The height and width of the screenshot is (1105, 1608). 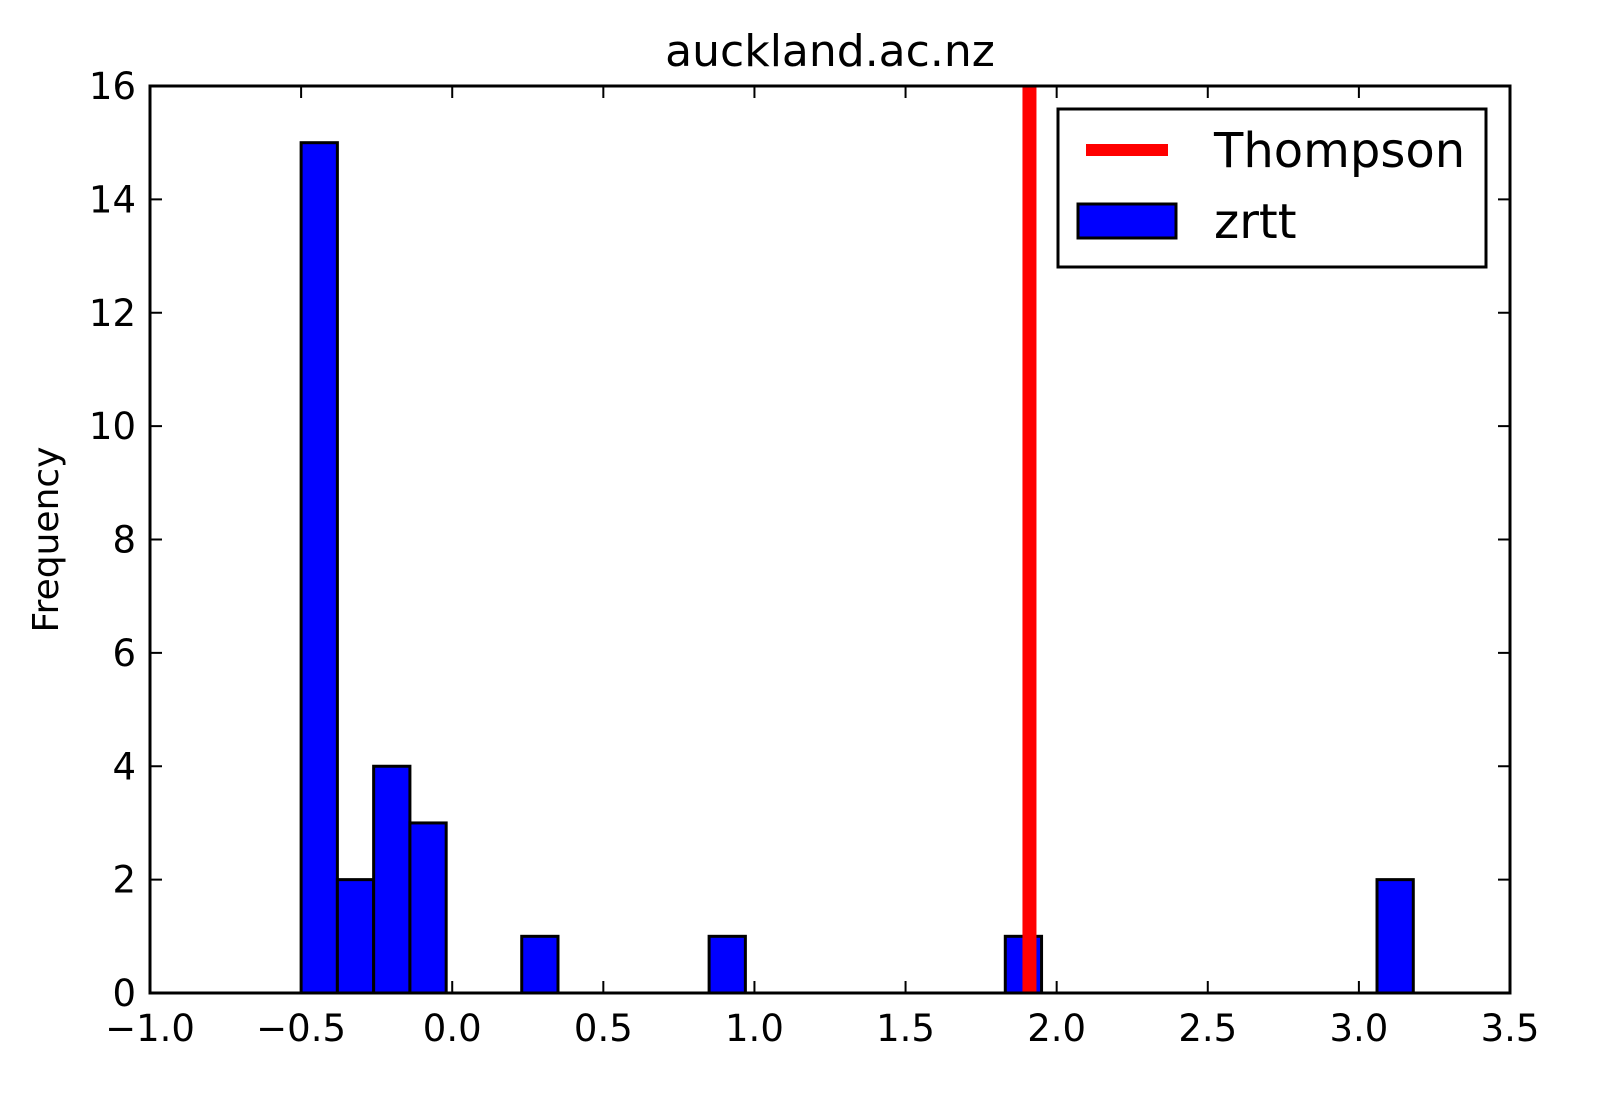 What do you see at coordinates (603, 1028) in the screenshot?
I see `x-tick-label: 0.5` at bounding box center [603, 1028].